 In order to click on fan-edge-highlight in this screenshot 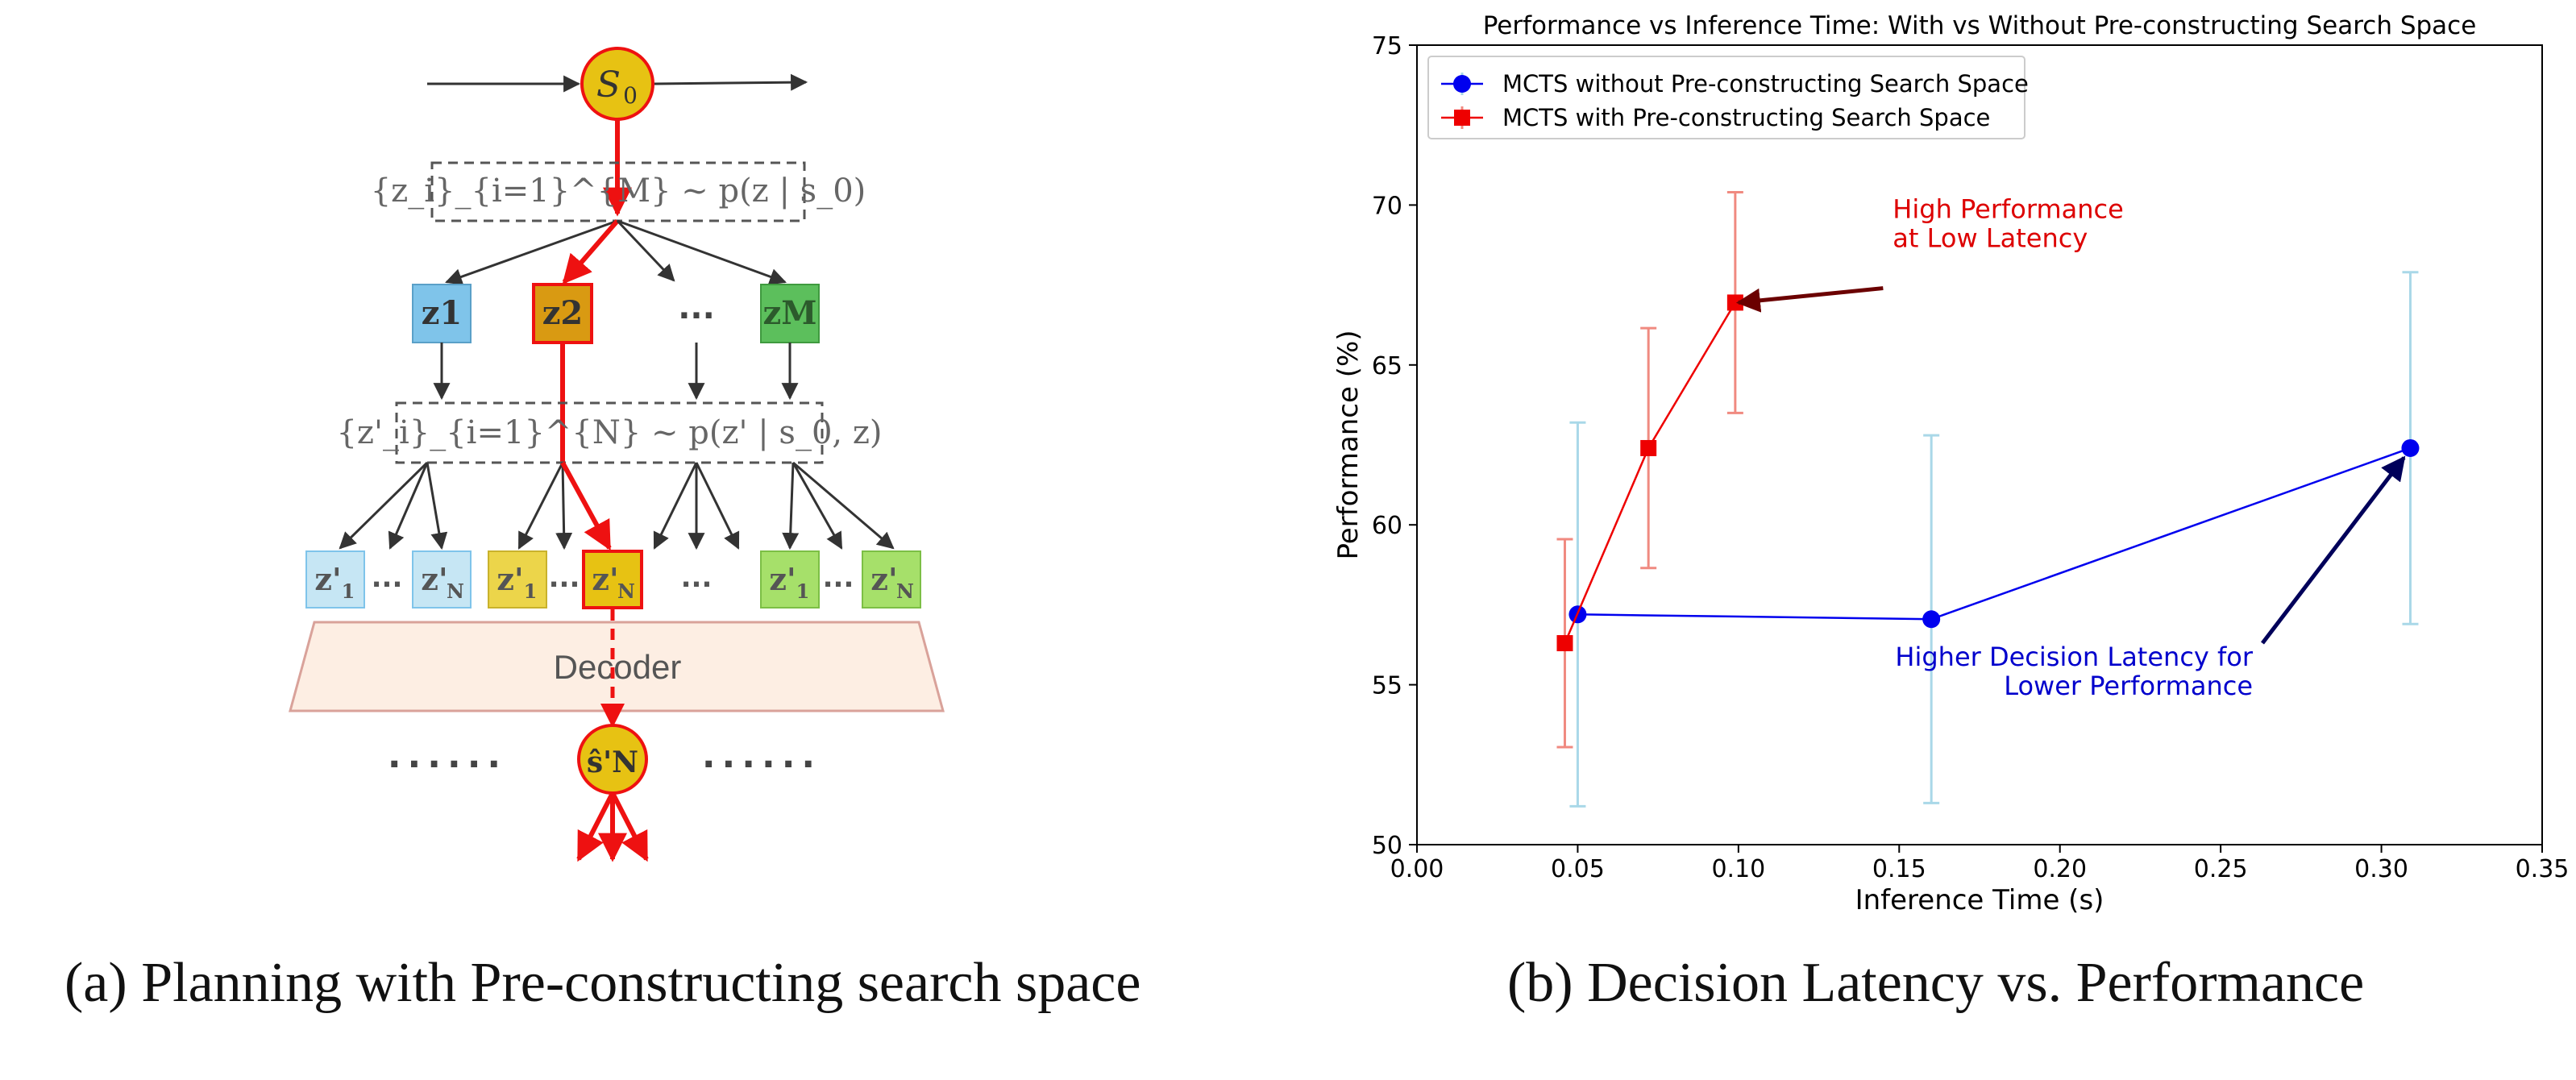, I will do `click(586, 506)`.